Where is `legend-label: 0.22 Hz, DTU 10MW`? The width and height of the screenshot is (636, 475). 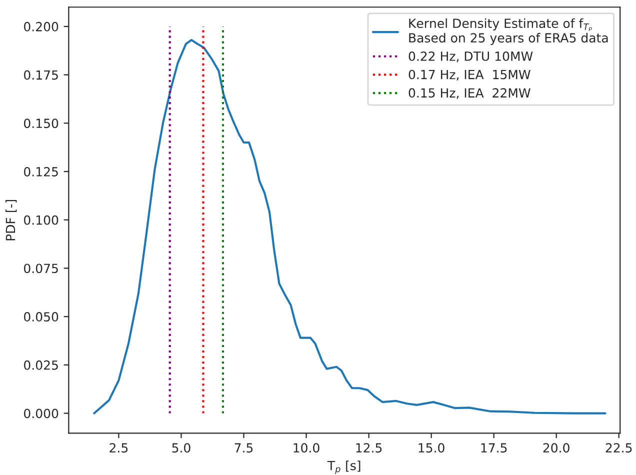
legend-label: 0.22 Hz, DTU 10MW is located at coordinates (470, 56).